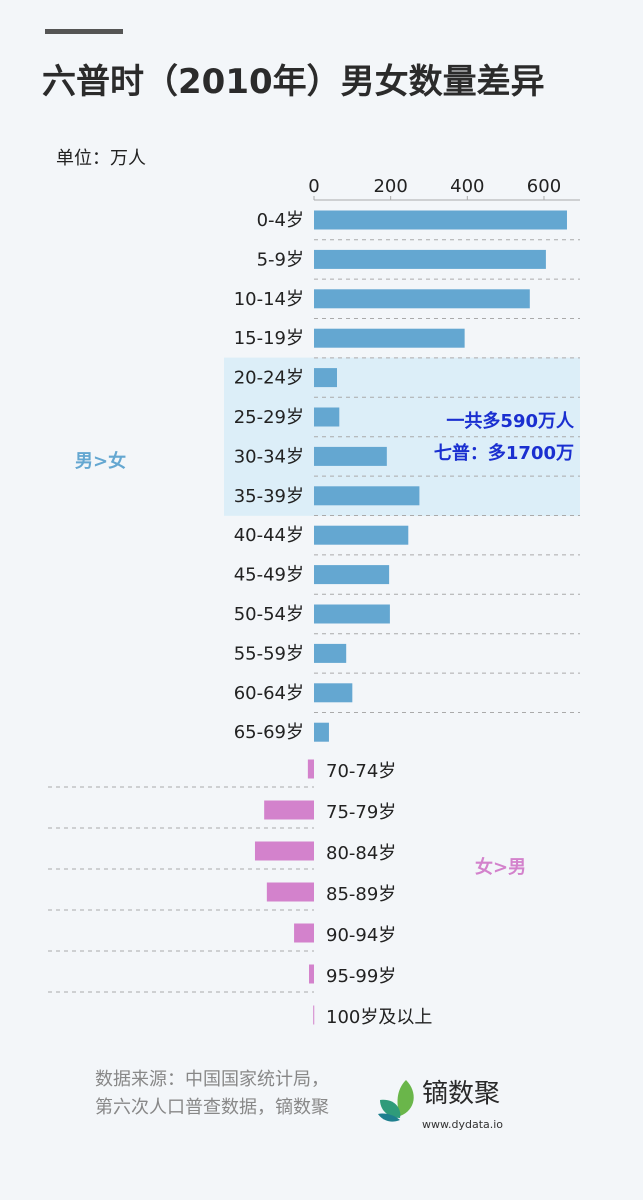 The image size is (643, 1200). Describe the element at coordinates (330, 653) in the screenshot. I see `bar-55-59岁` at that location.